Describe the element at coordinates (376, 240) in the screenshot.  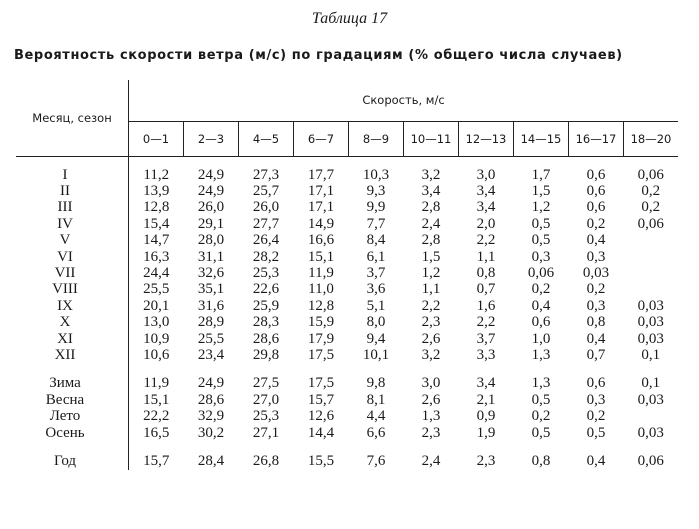
I see `cell: 8,4` at that location.